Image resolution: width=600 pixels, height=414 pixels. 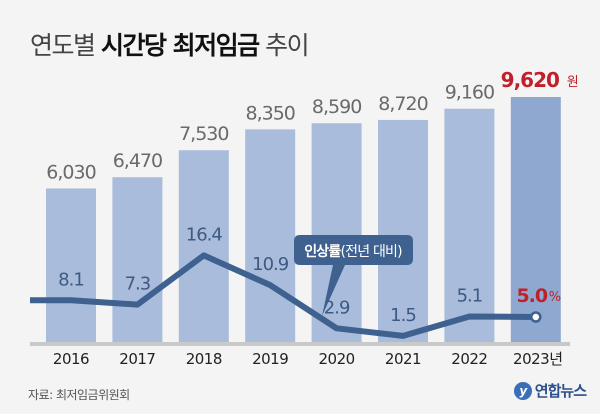 I want to click on rate-value-label: 16.4, so click(x=204, y=234).